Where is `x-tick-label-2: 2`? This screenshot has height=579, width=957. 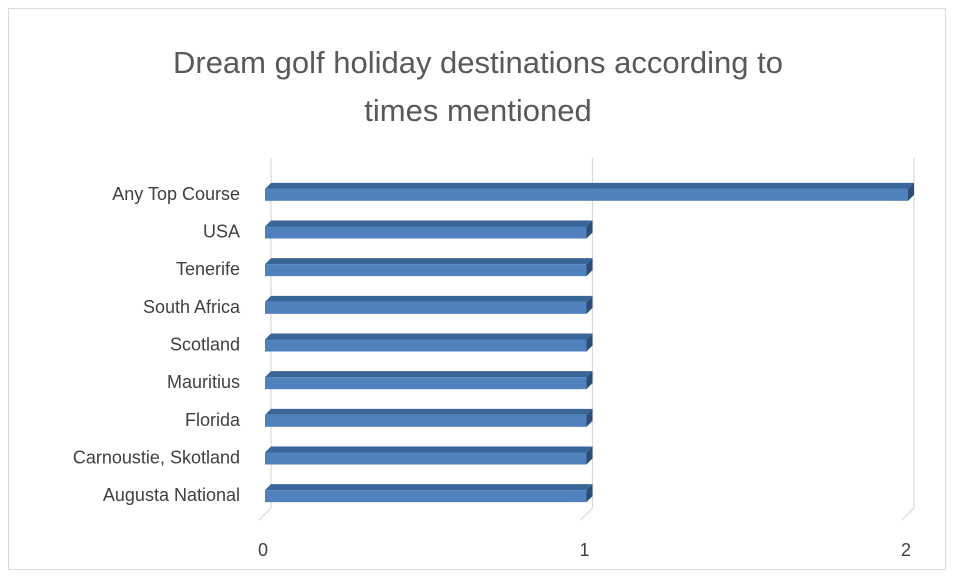
x-tick-label-2: 2 is located at coordinates (906, 550).